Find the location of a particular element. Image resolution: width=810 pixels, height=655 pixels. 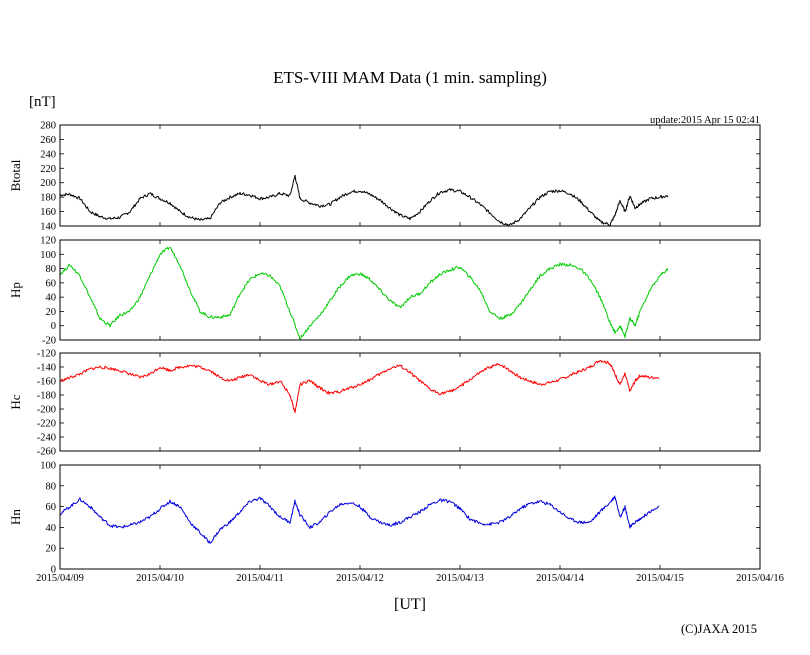

unit-label: [nT] is located at coordinates (42, 102).